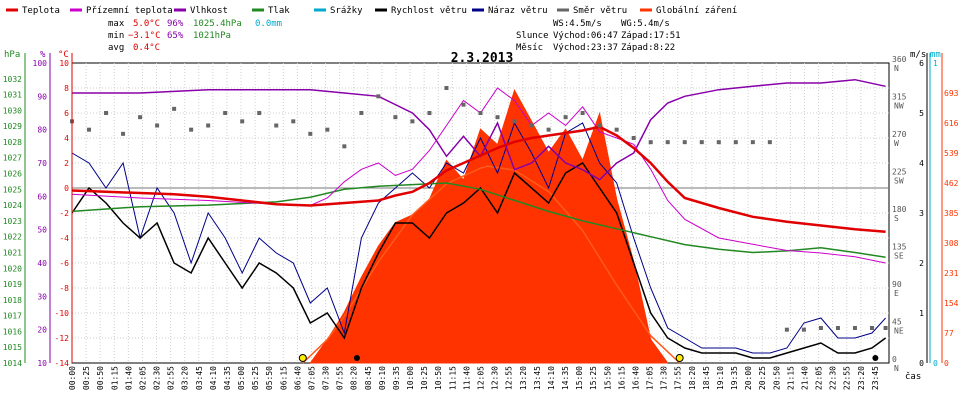 The image size is (966, 404). What do you see at coordinates (64, 213) in the screenshot?
I see `temperature-axis-tick: -2` at bounding box center [64, 213].